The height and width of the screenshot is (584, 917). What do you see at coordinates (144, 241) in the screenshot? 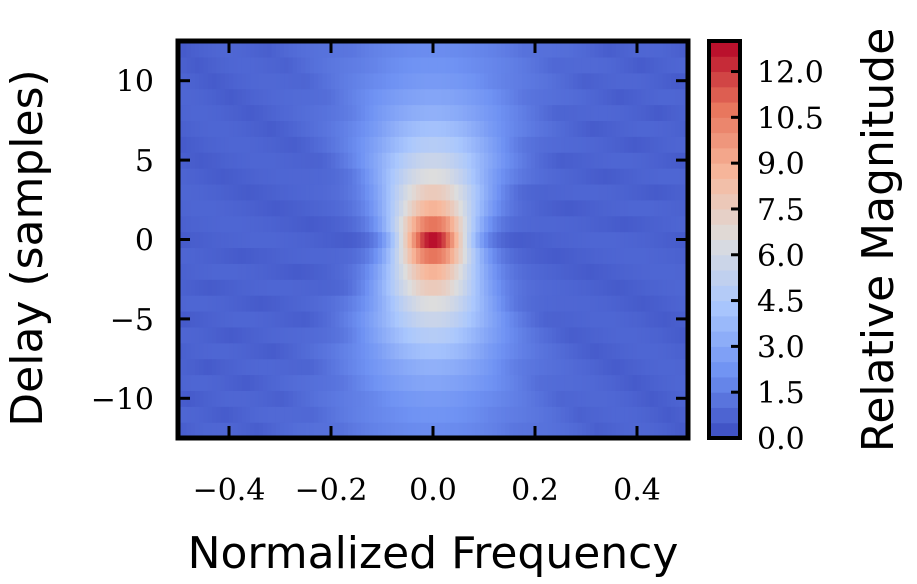
I see `y-tick-label: 0` at bounding box center [144, 241].